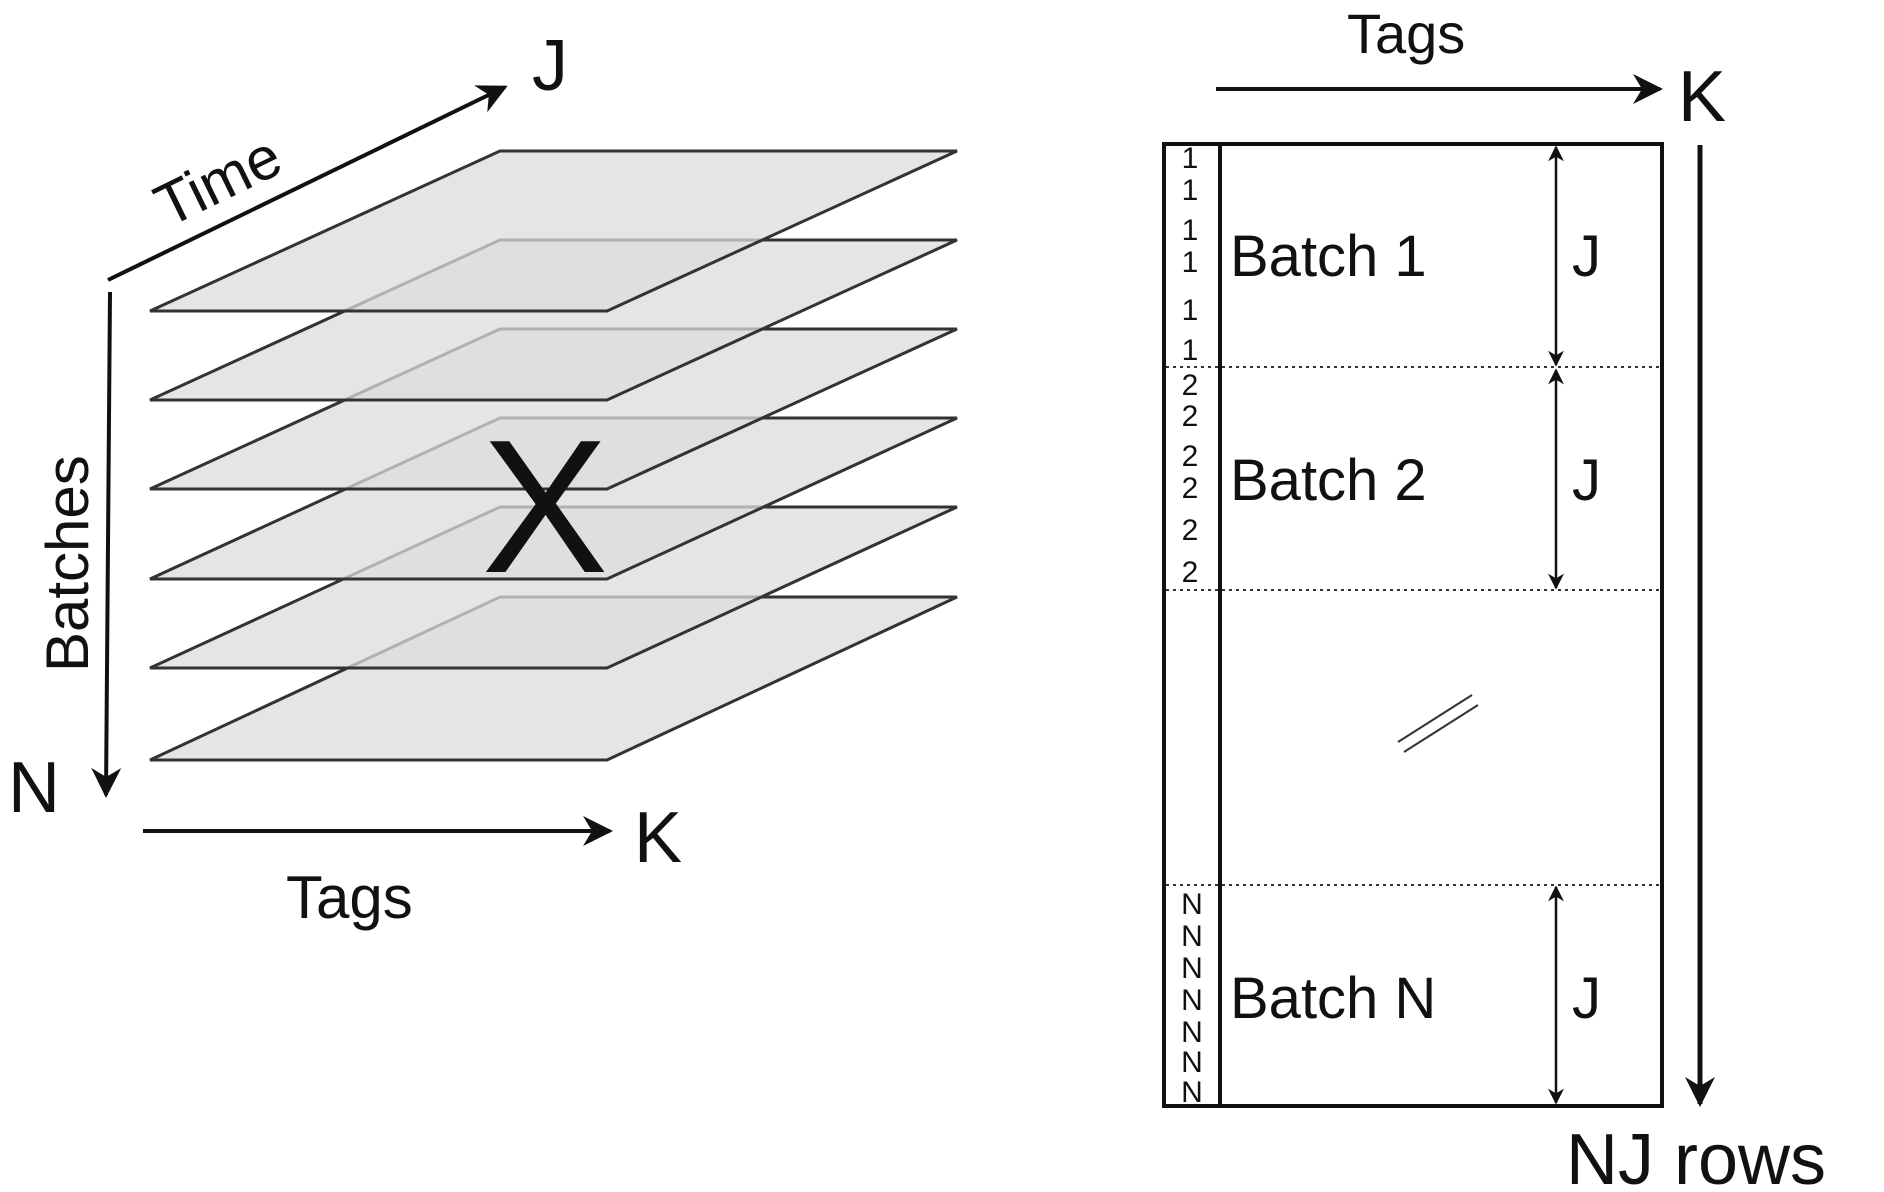  What do you see at coordinates (349, 897) in the screenshot?
I see `tags-axis-label-left: Tags` at bounding box center [349, 897].